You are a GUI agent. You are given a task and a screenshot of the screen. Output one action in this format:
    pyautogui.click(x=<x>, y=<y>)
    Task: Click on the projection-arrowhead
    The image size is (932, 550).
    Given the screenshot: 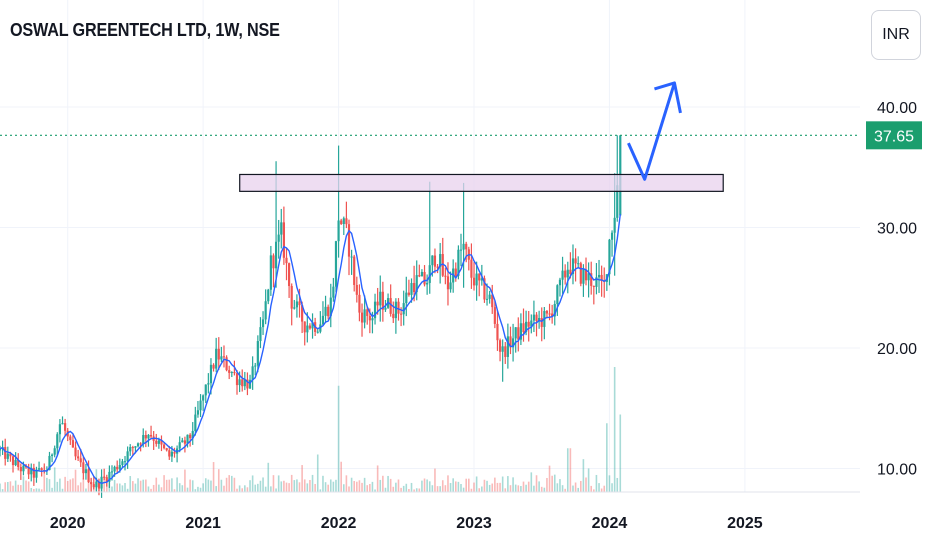 What is the action you would take?
    pyautogui.click(x=668, y=97)
    